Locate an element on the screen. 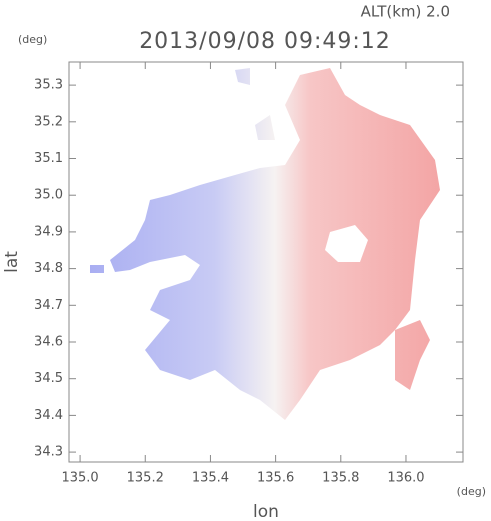 This screenshot has height=521, width=491. y-tick-label: 35.2 is located at coordinates (48, 121).